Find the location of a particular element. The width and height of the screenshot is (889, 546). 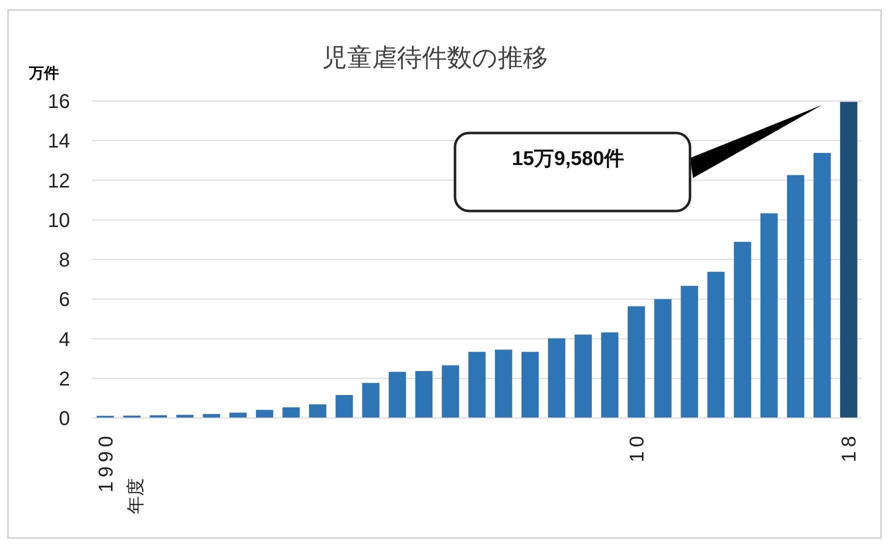

y-tick-label: 14 is located at coordinates (59, 141).